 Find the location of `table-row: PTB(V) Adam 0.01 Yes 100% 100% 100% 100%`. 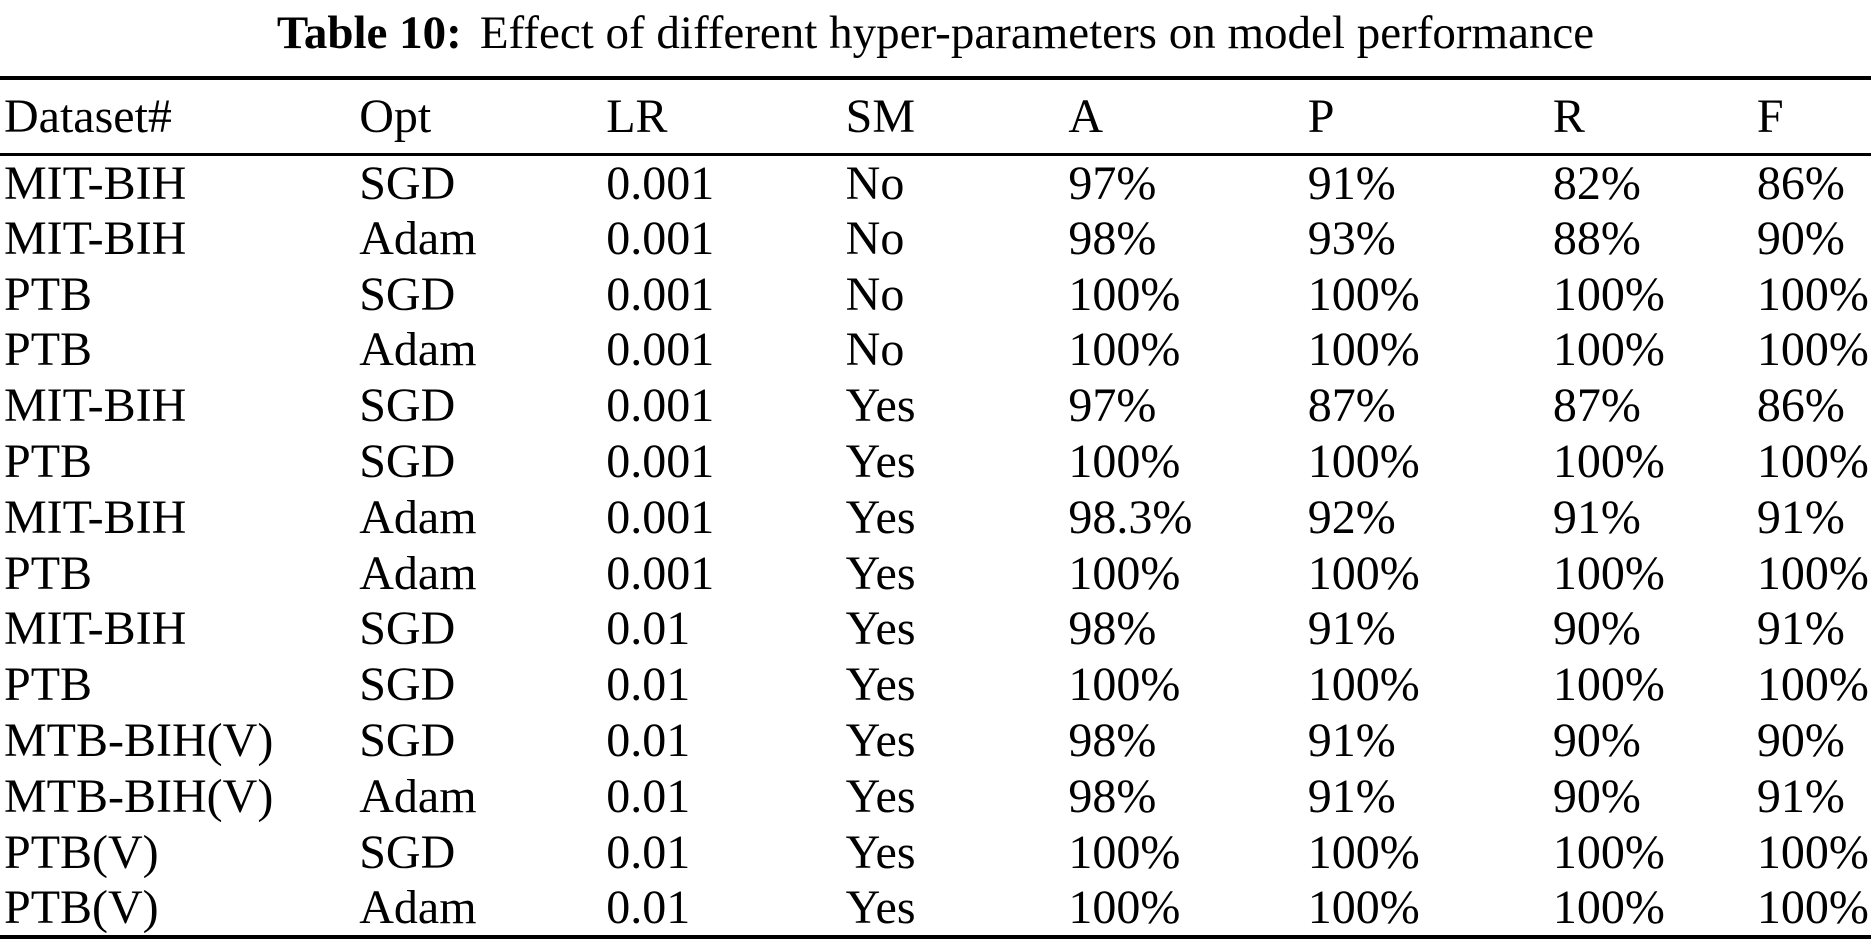

table-row: PTB(V) Adam 0.01 Yes 100% 100% 100% 100% is located at coordinates (935, 908).